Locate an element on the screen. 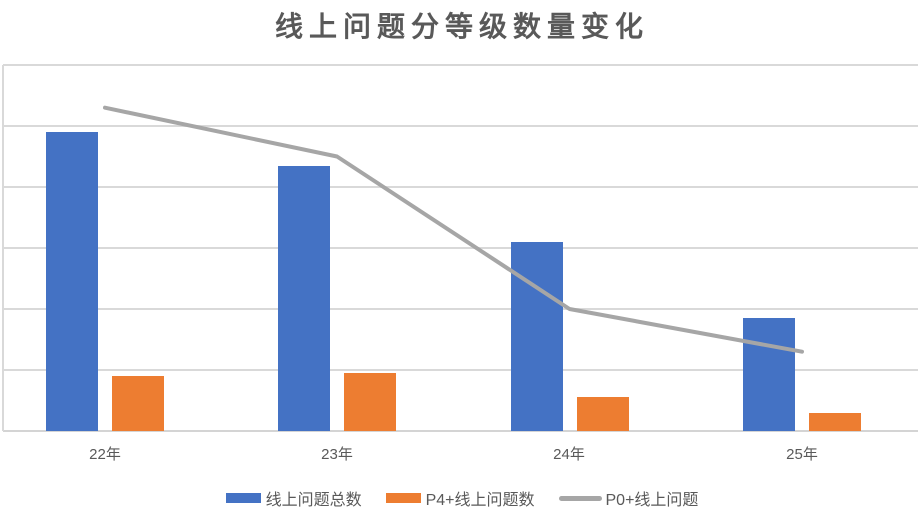 The image size is (924, 518). x-axis-label: 22年 is located at coordinates (105, 454).